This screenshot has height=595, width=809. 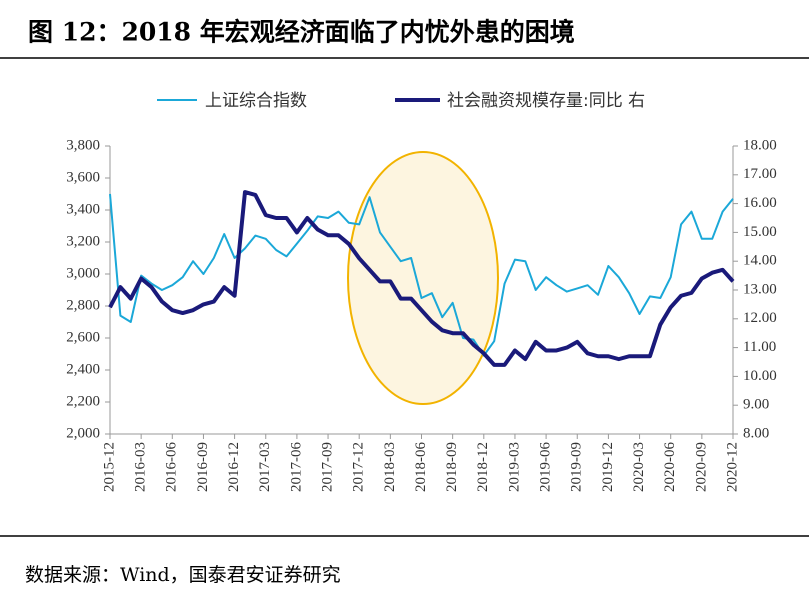 What do you see at coordinates (301, 32) in the screenshot?
I see `chart-title: 图 12：2018 年宏观经济面临了内忧外患的困境` at bounding box center [301, 32].